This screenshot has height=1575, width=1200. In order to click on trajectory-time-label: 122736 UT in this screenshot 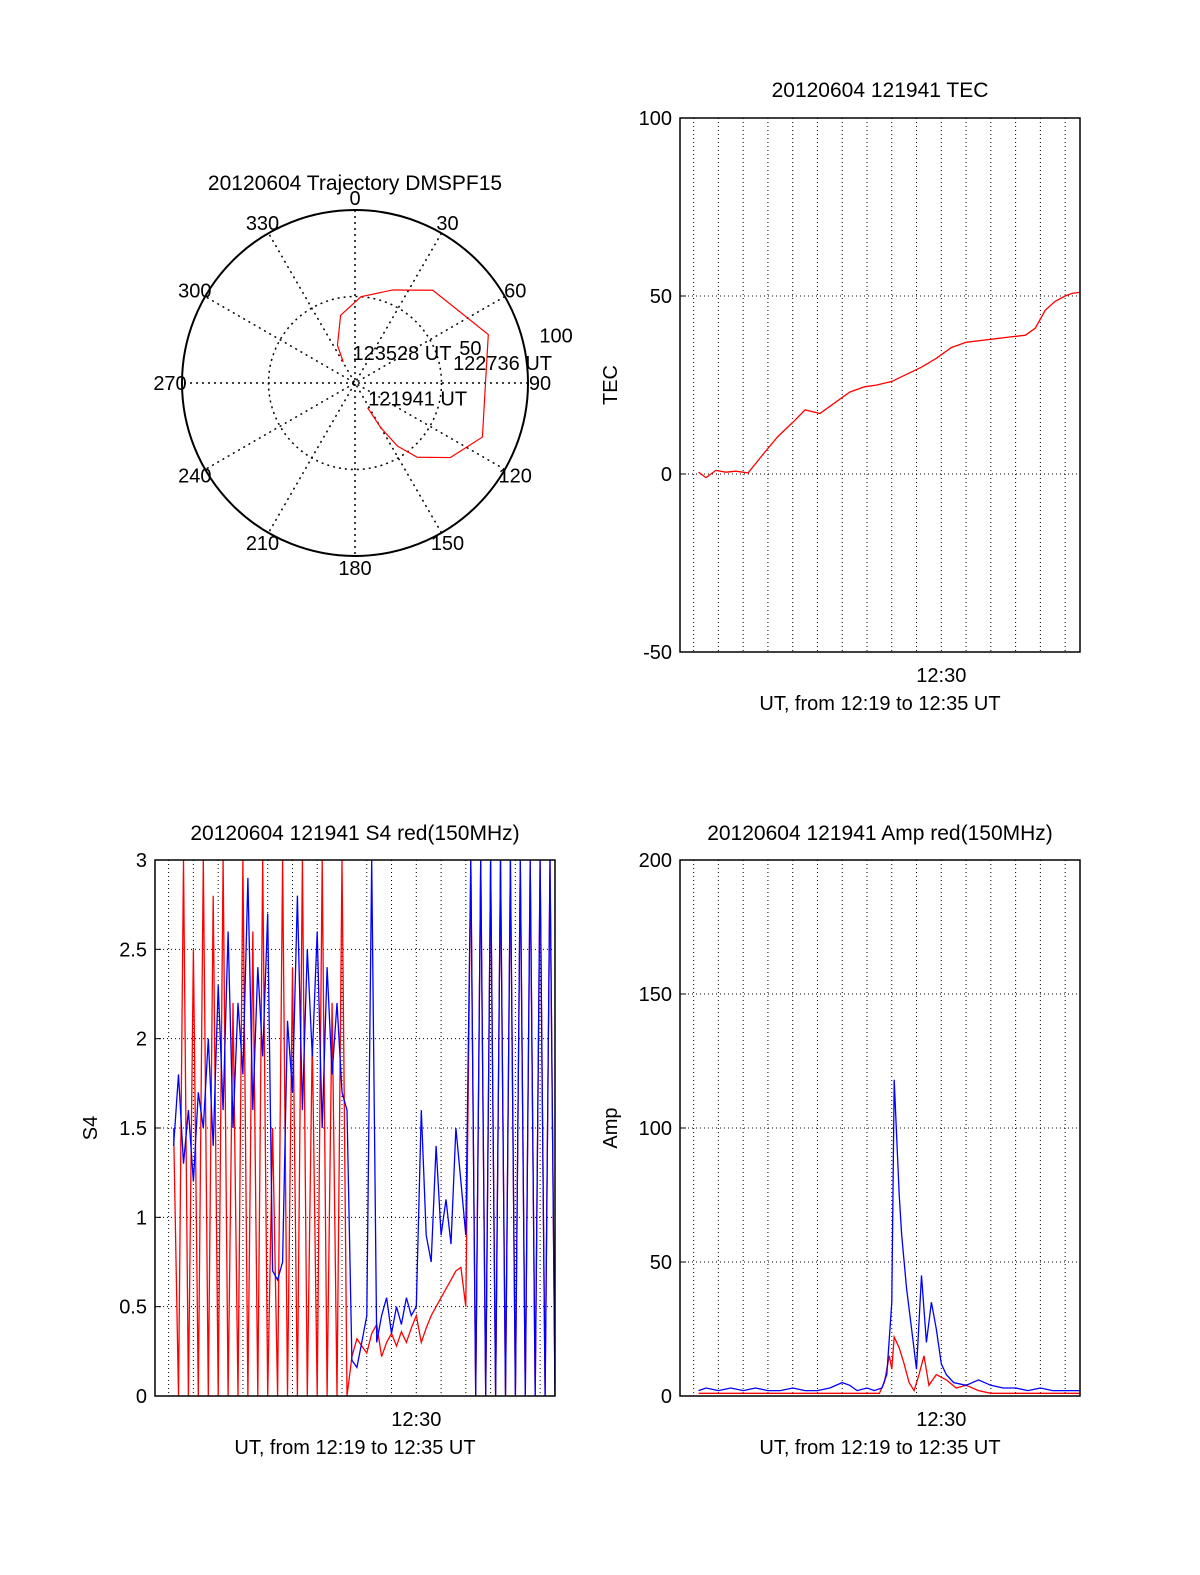, I will do `click(502, 364)`.